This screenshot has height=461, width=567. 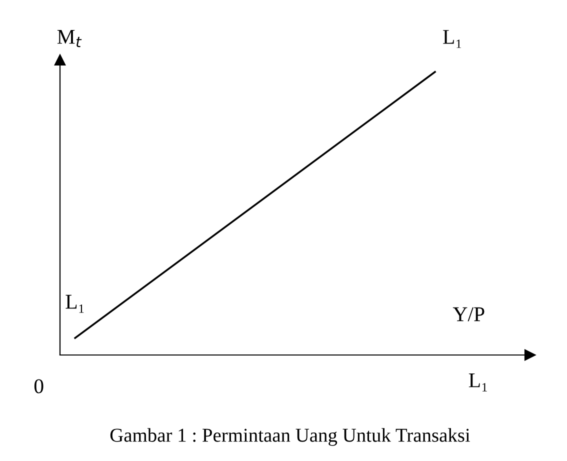 I want to click on text: Gambar 1 : Permintaan Uang Untuk Transaksi, so click(x=290, y=437).